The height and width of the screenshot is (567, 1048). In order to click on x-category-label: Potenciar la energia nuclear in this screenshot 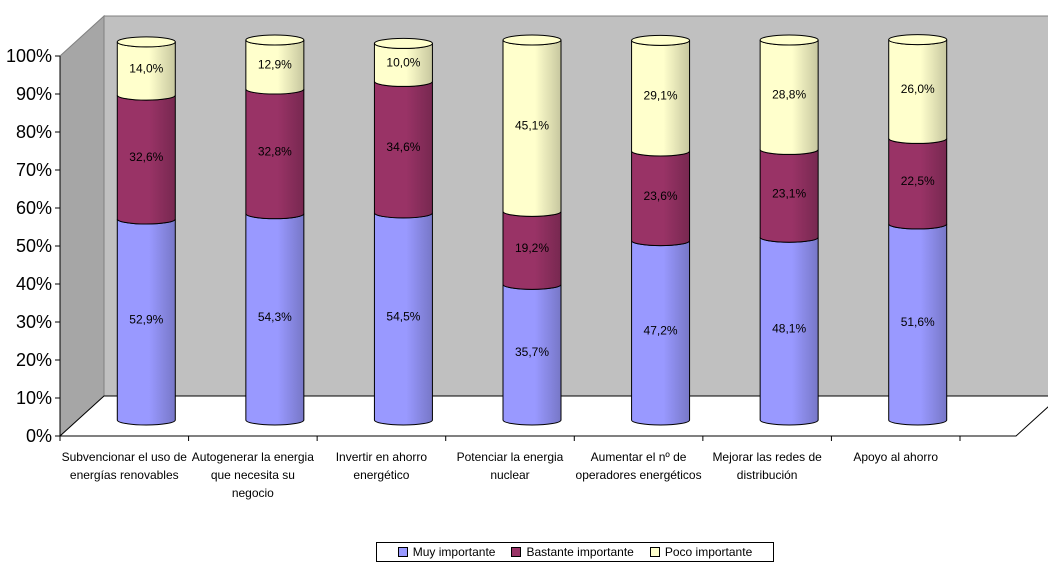, I will do `click(510, 466)`.